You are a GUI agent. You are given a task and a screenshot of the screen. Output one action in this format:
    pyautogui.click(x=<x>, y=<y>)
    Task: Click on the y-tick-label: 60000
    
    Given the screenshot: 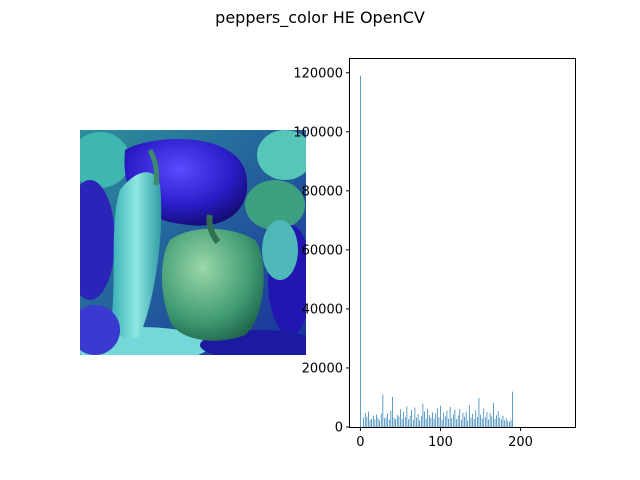 What is the action you would take?
    pyautogui.click(x=322, y=250)
    